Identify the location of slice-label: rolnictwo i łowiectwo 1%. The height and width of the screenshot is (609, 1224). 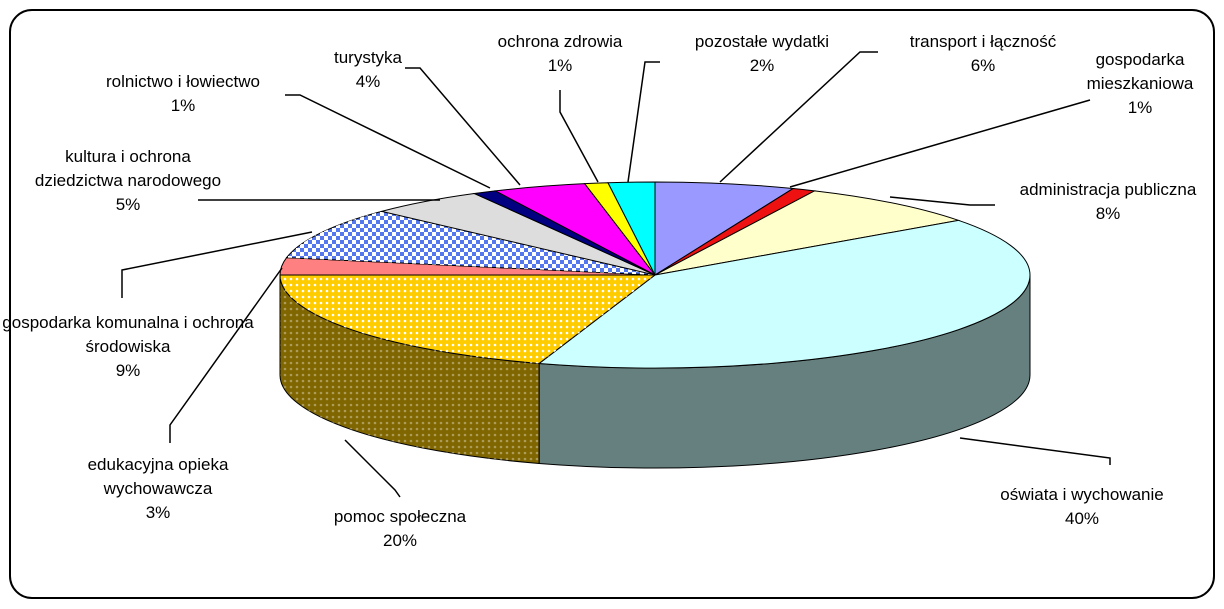
(183, 94).